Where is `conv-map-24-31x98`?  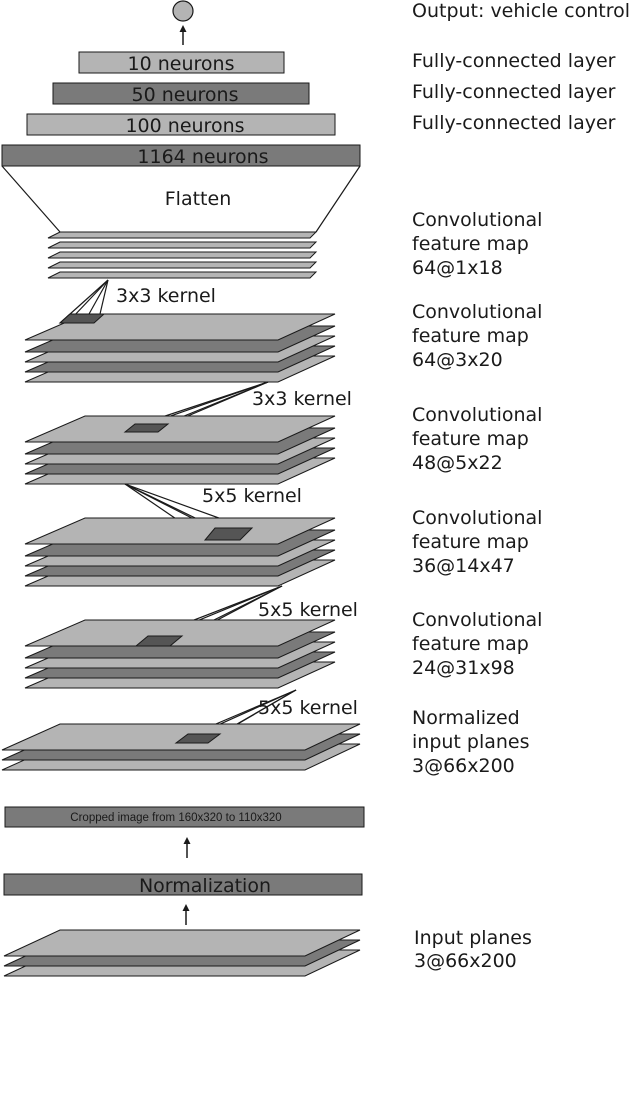
conv-map-24-31x98 is located at coordinates (180, 654).